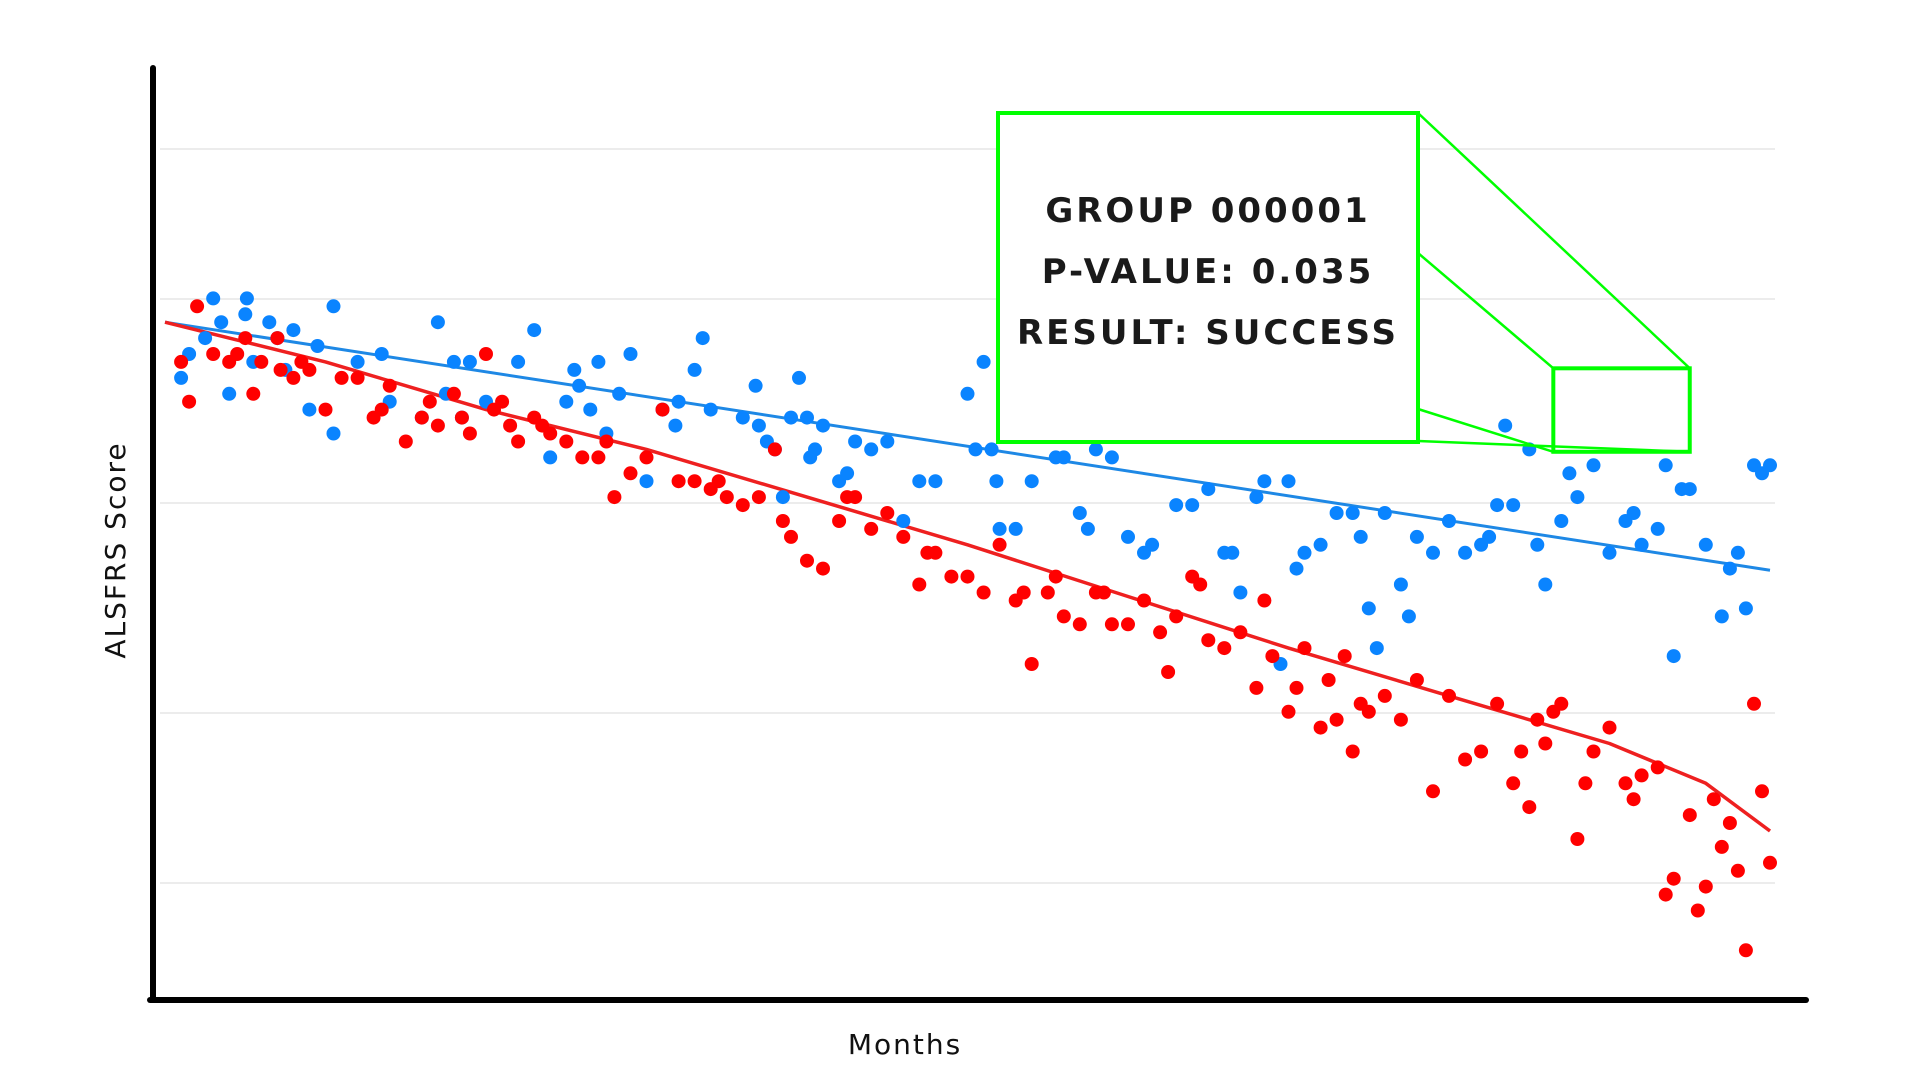  Describe the element at coordinates (1554, 241) in the screenshot. I see `zoom-connector` at that location.